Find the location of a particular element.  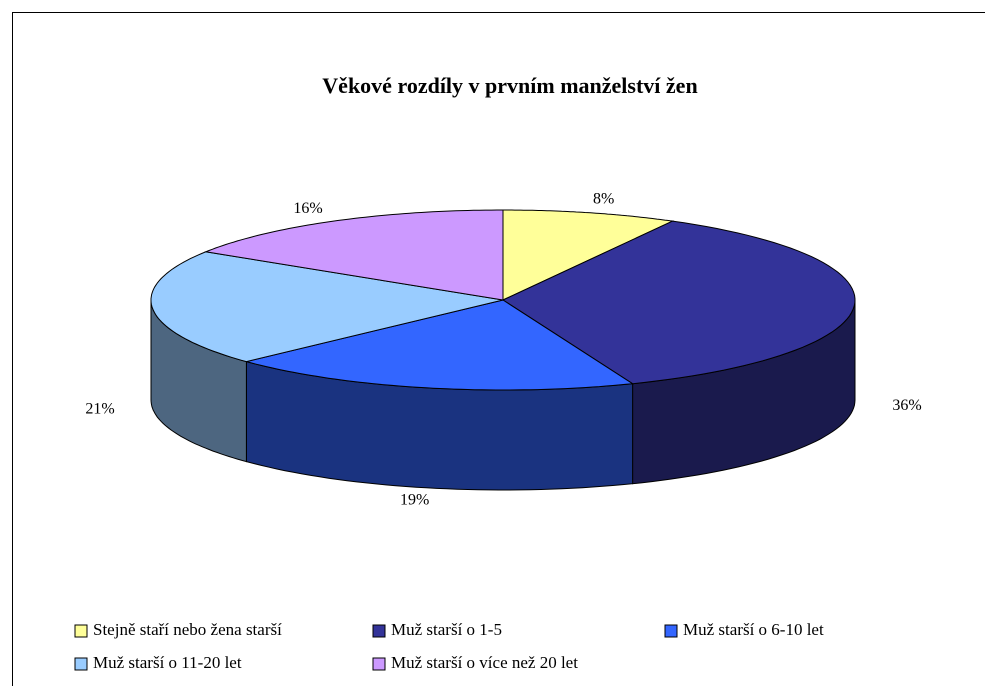

chart-title: Věkové rozdíly v prvním manželství žen is located at coordinates (509, 85).